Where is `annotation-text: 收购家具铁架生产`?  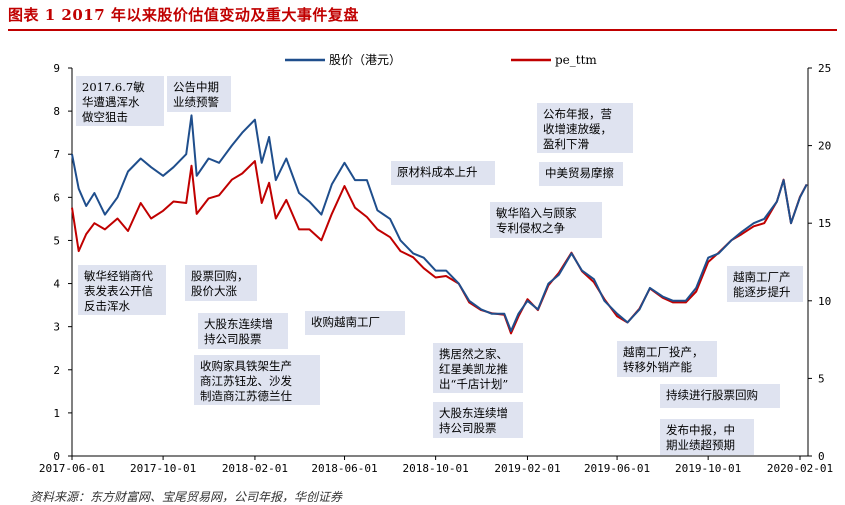
annotation-text: 收购家具铁架生产 is located at coordinates (246, 366).